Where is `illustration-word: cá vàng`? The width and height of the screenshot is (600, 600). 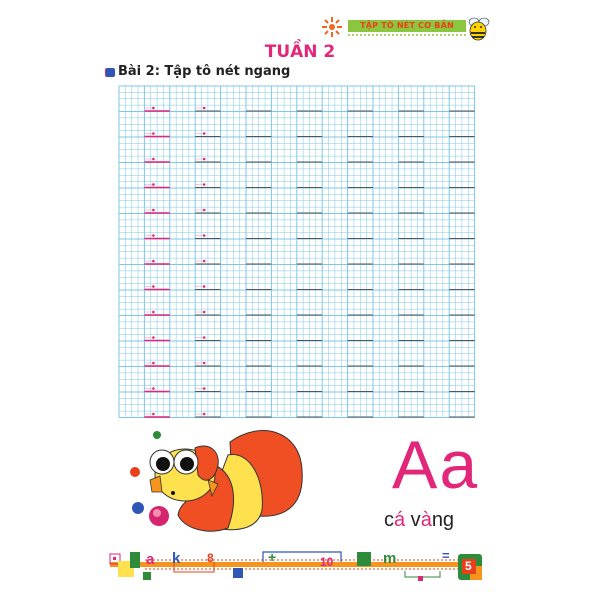 illustration-word: cá vàng is located at coordinates (419, 520).